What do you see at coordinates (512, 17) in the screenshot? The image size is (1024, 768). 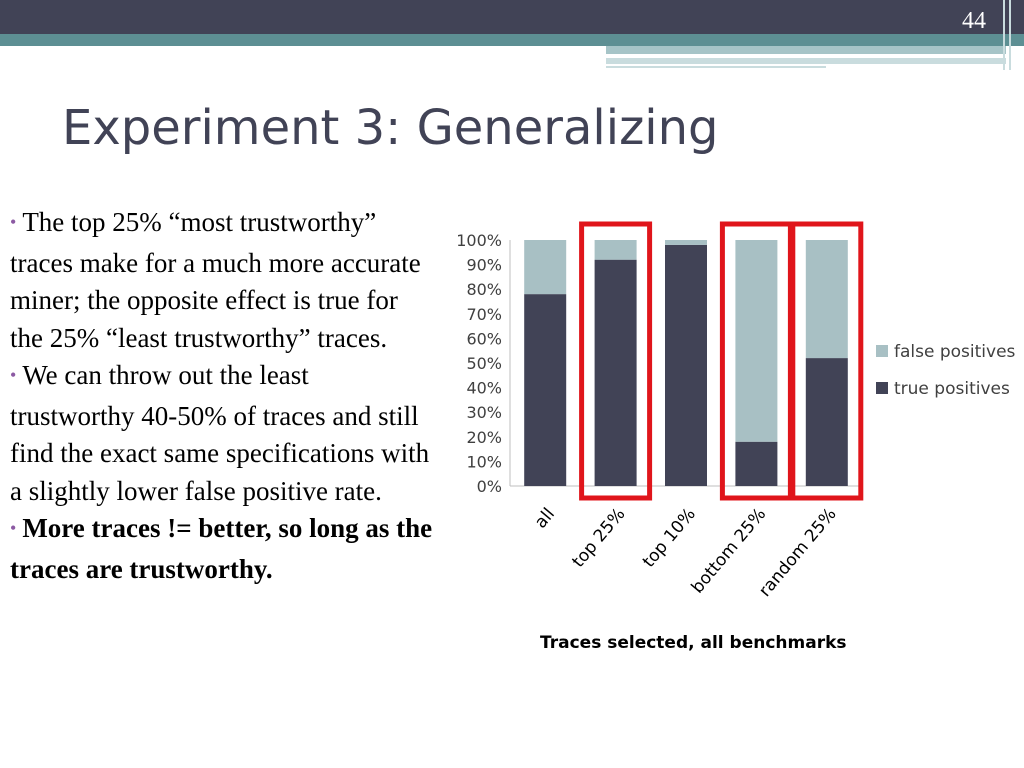 I see `slide-header-bar` at bounding box center [512, 17].